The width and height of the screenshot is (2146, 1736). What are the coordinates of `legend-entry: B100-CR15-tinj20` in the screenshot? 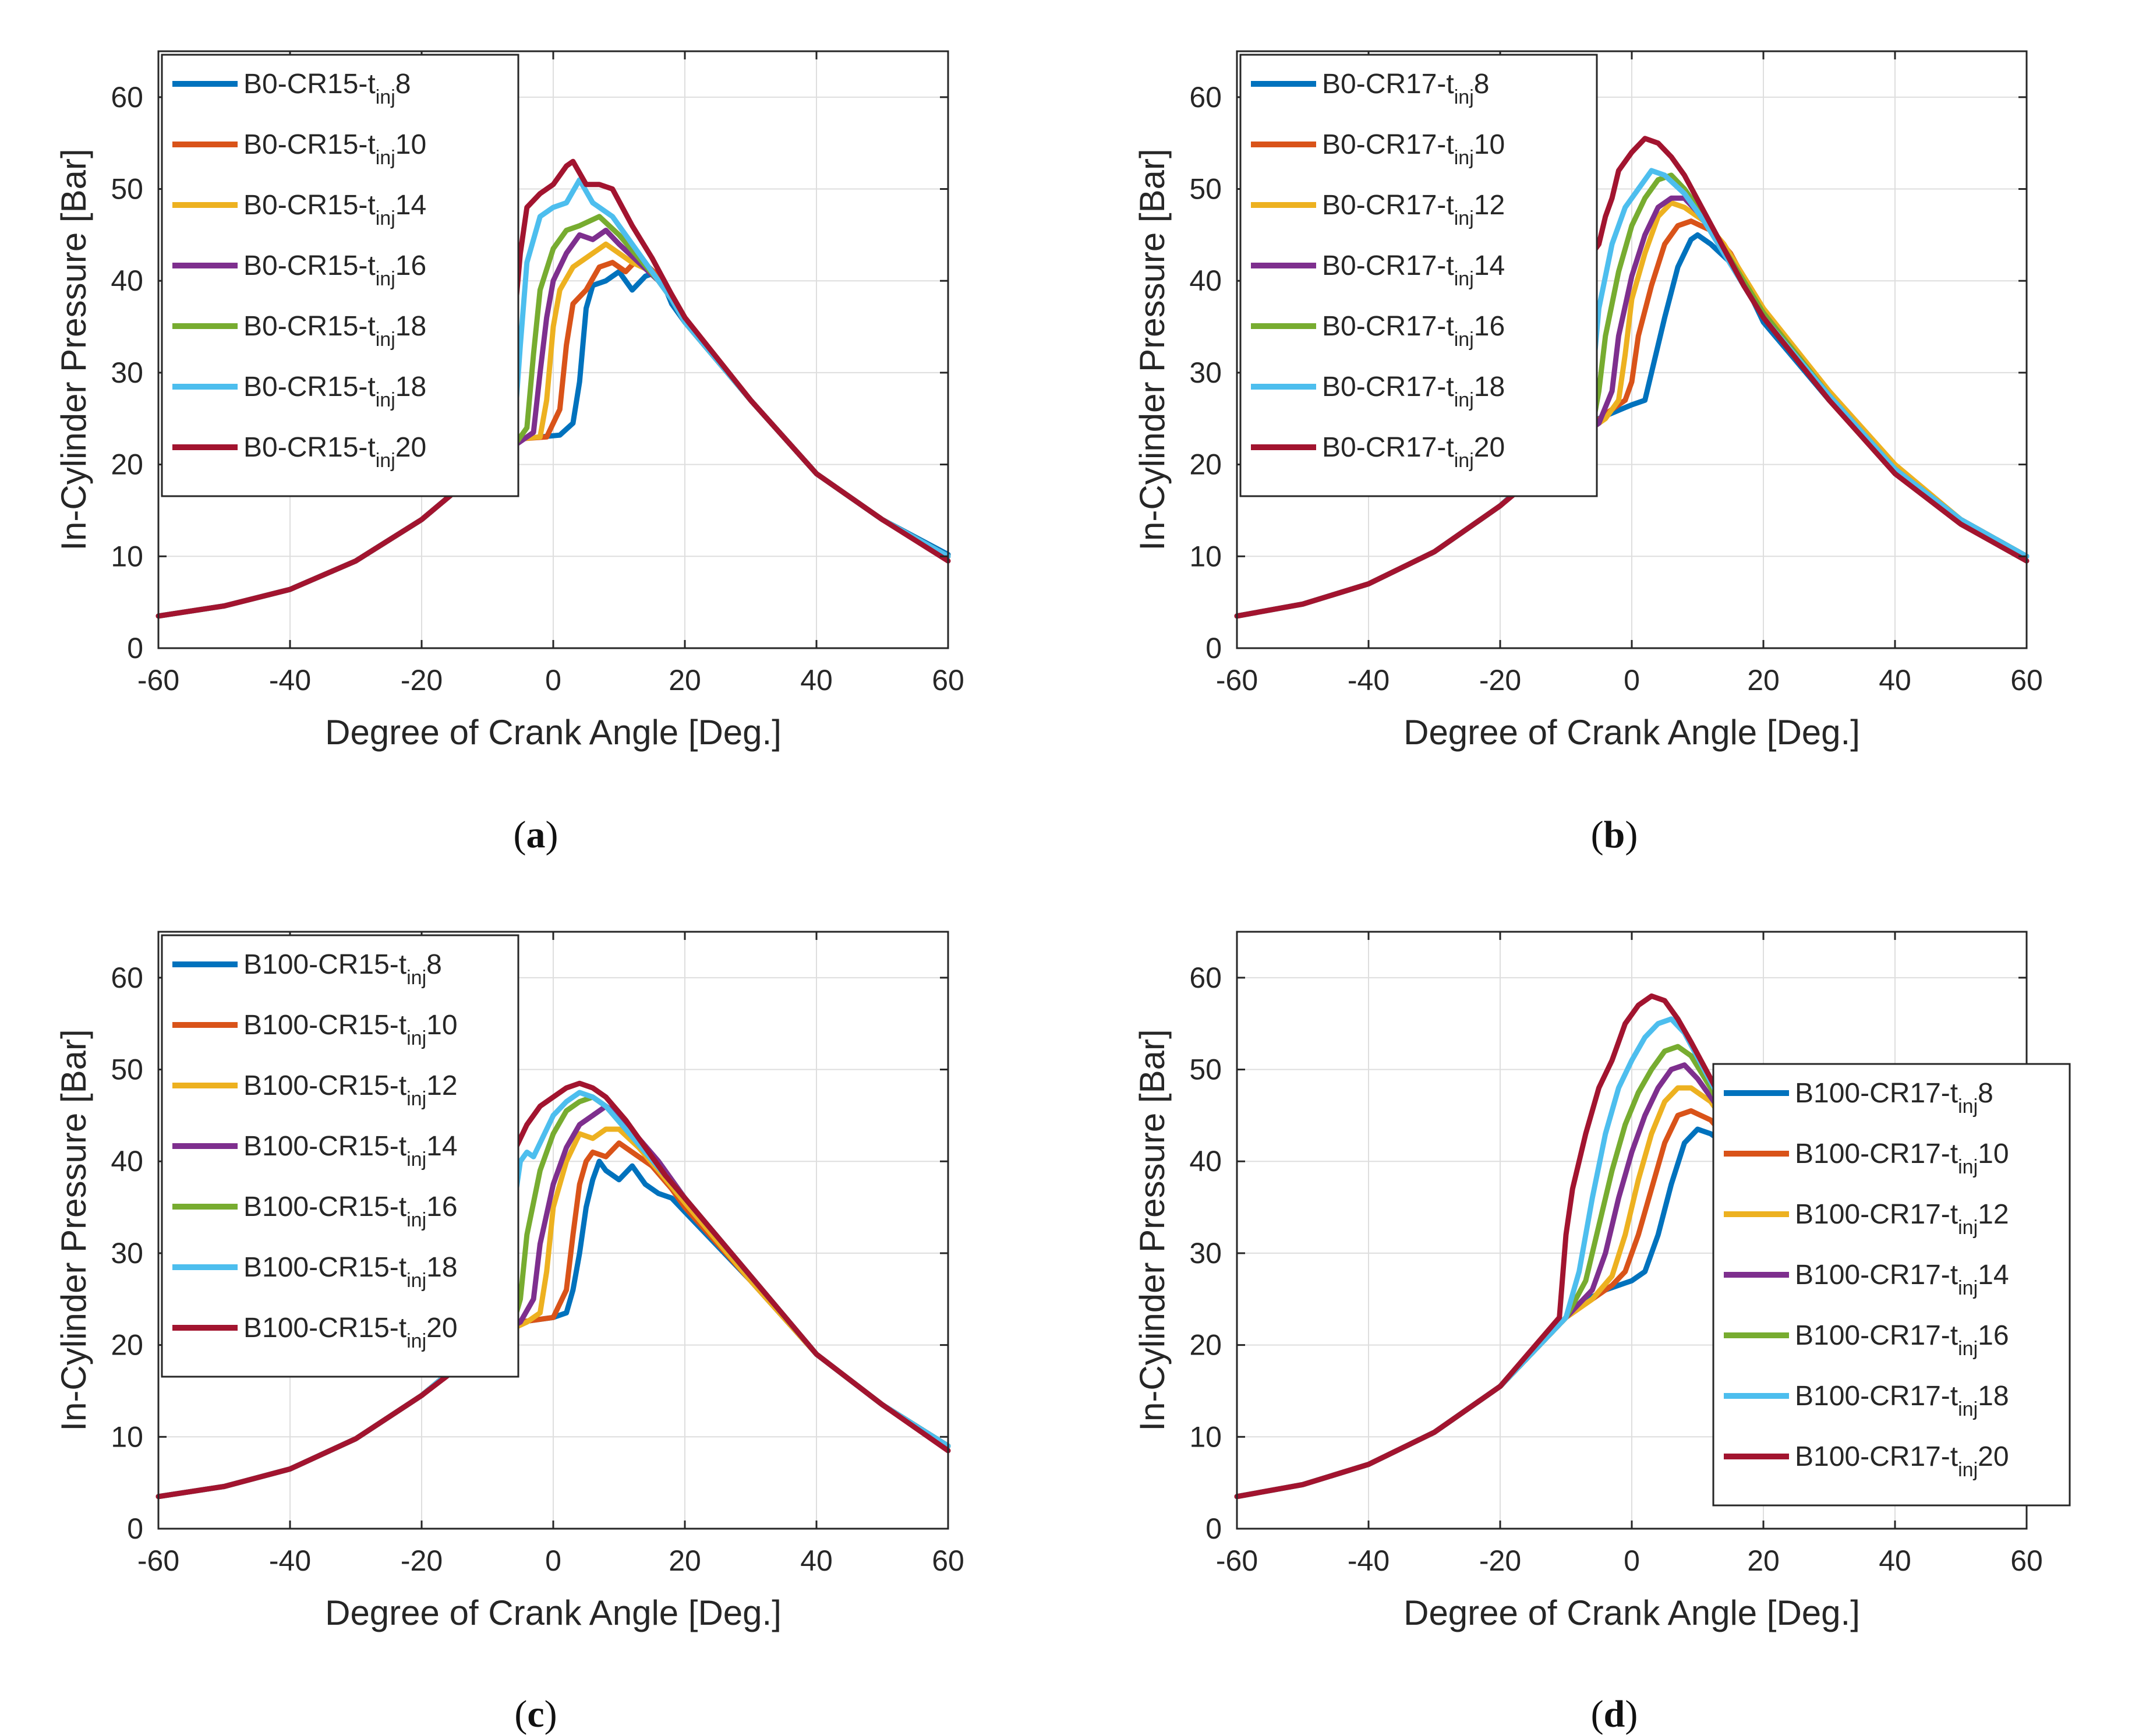 It's located at (350, 1332).